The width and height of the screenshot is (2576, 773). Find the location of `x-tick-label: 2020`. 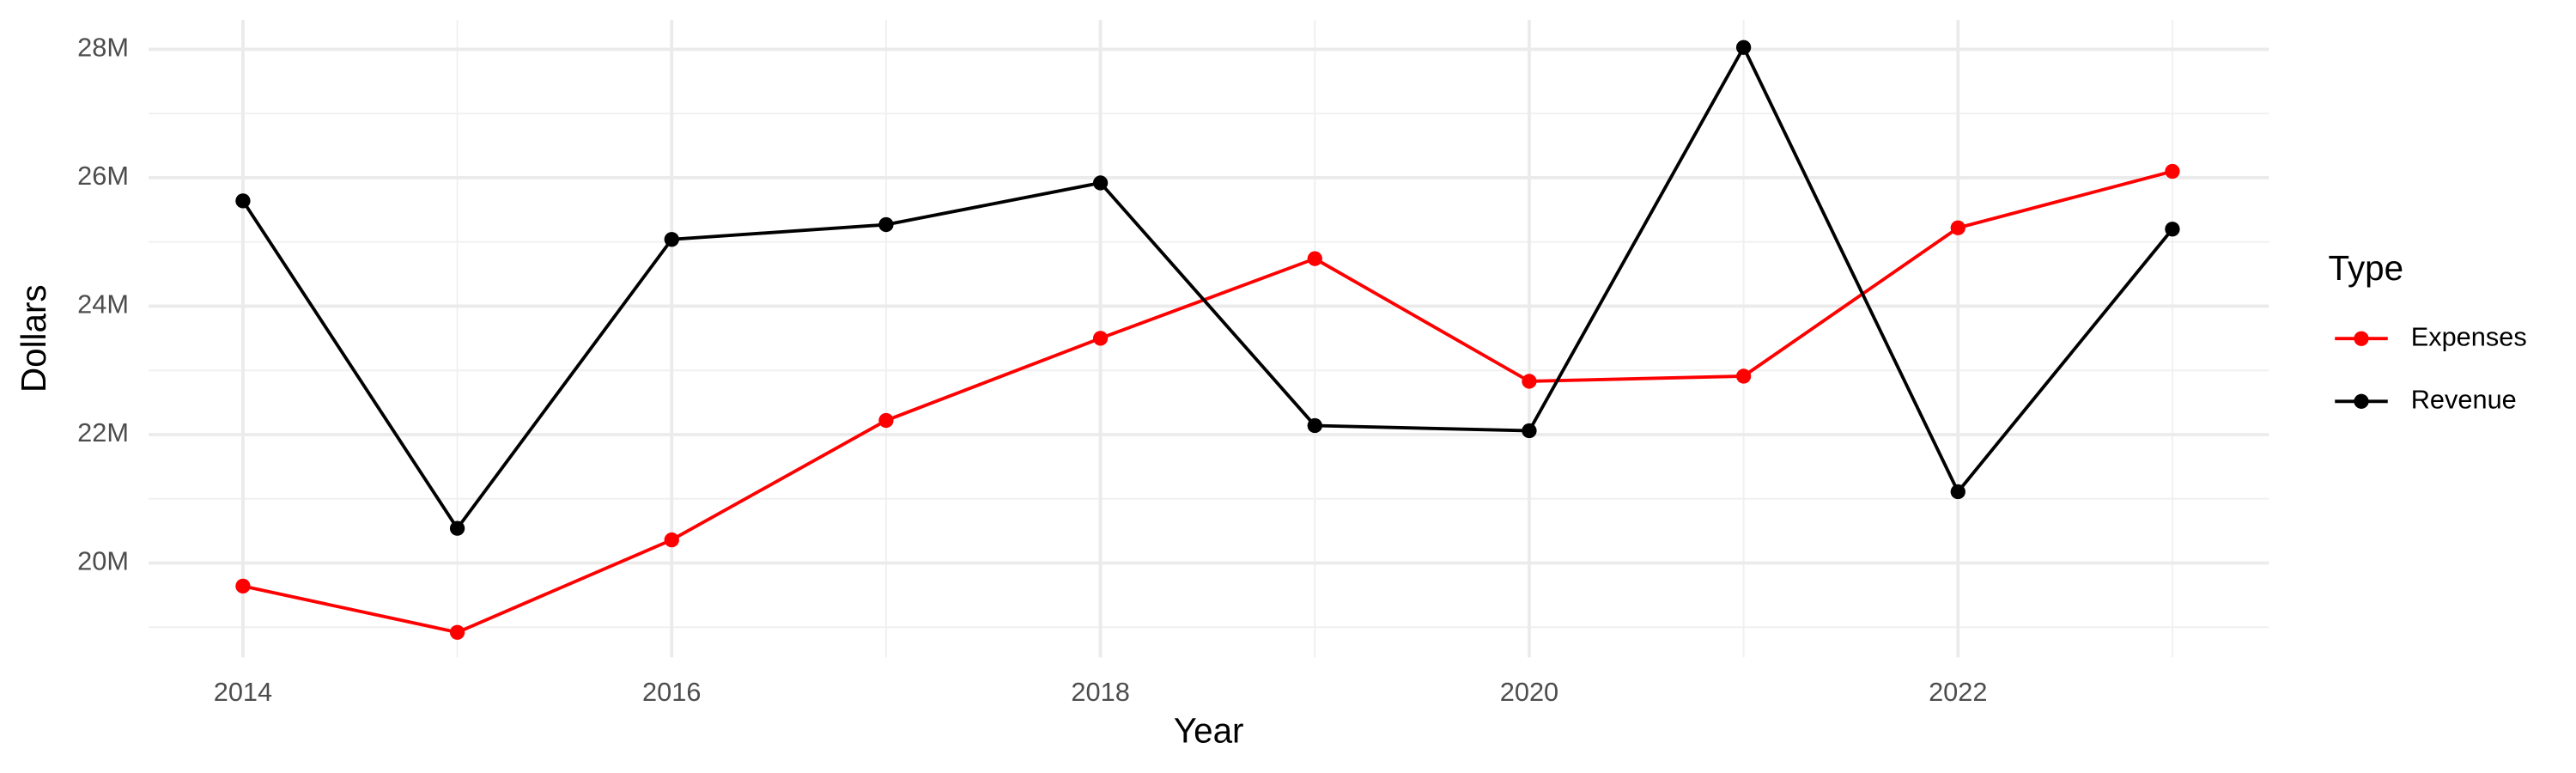

x-tick-label: 2020 is located at coordinates (1529, 692).